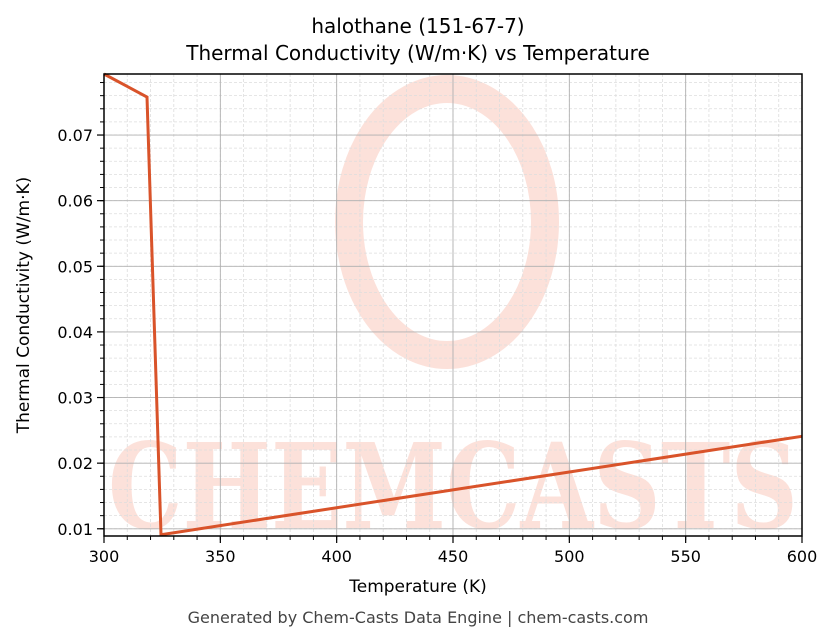  I want to click on x-tick-label: 300, so click(104, 556).